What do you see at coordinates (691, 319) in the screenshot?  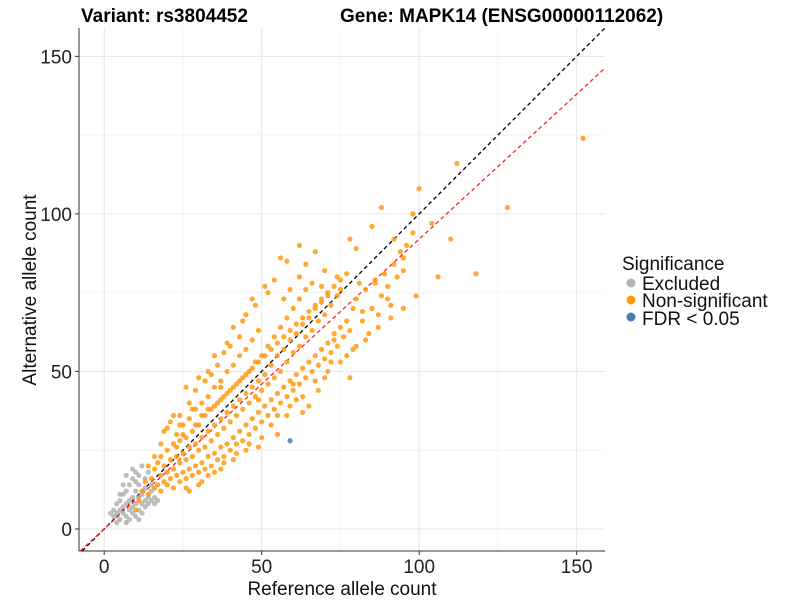 I see `legend-label-fdr: FDR < 0.05` at bounding box center [691, 319].